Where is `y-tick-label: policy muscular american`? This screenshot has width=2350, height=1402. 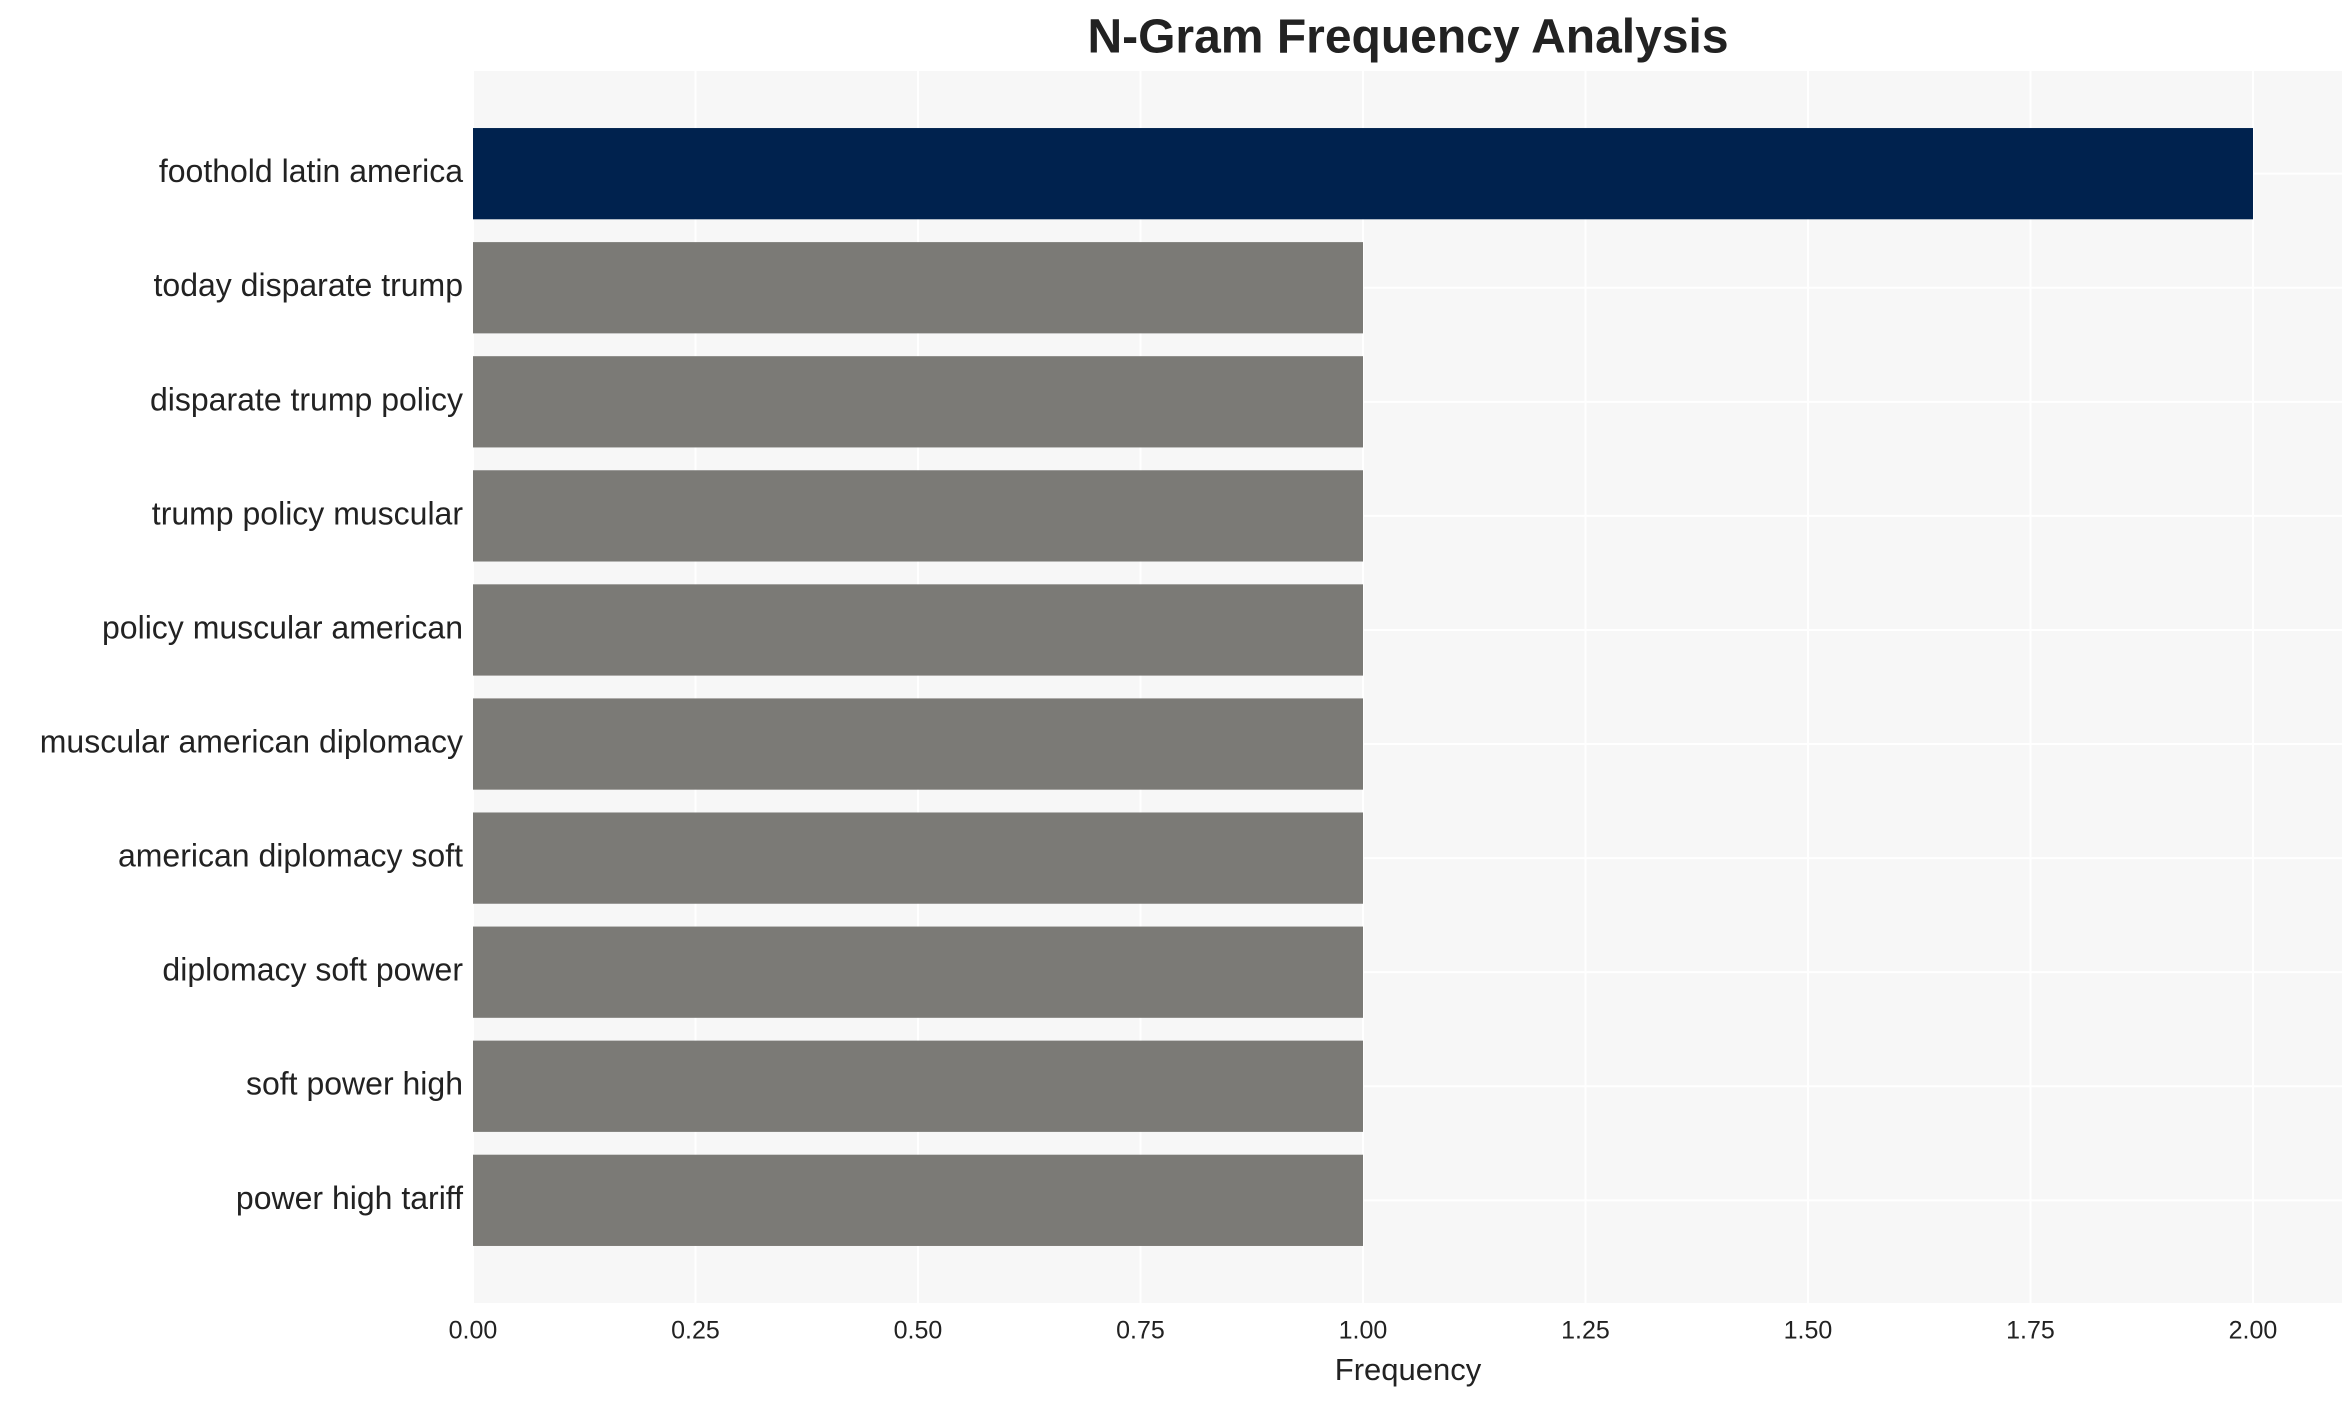 y-tick-label: policy muscular american is located at coordinates (282, 627).